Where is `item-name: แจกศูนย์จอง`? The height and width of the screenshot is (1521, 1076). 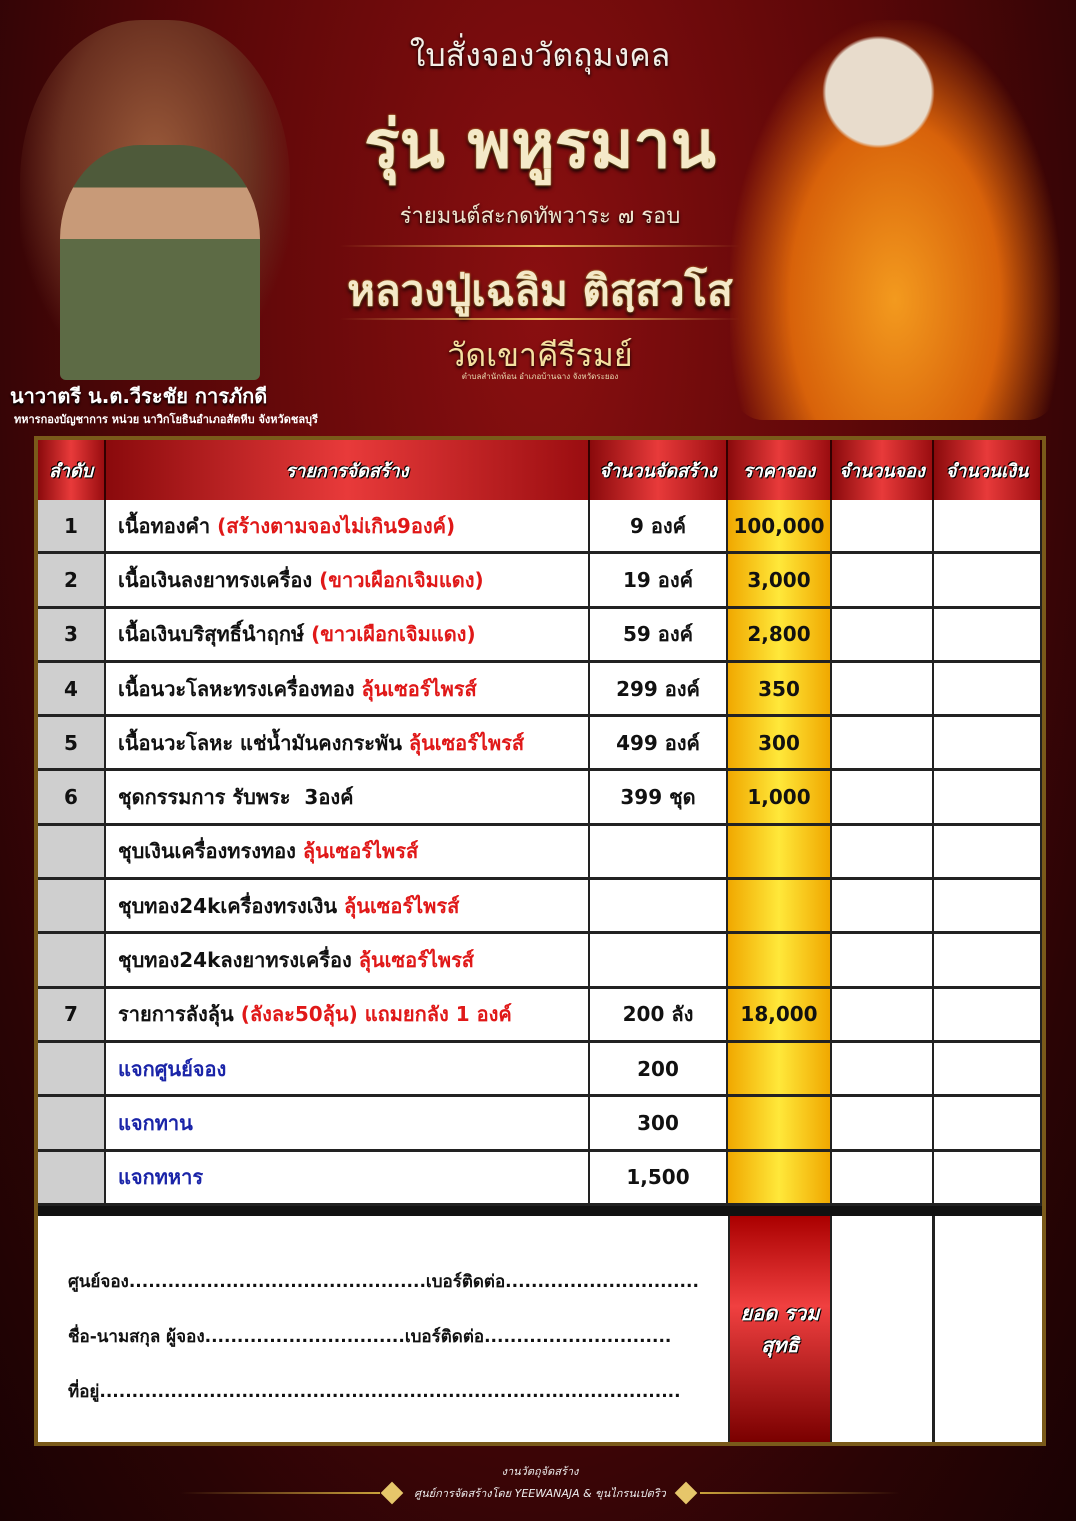 item-name: แจกศูนย์จอง is located at coordinates (348, 1070).